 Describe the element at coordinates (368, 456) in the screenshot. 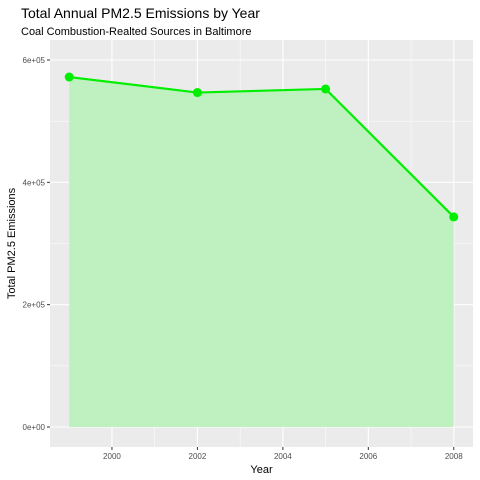

I see `x-tick-label: 2006` at that location.